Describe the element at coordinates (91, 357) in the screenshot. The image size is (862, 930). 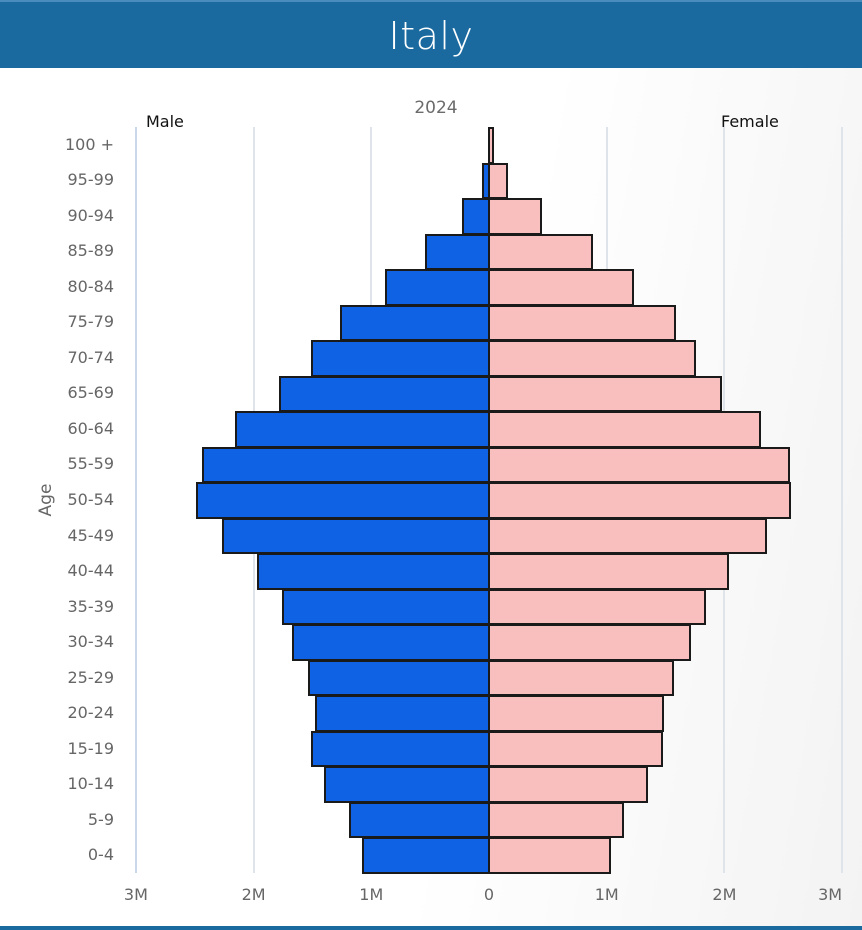
I see `age-group-label: 70-74` at that location.